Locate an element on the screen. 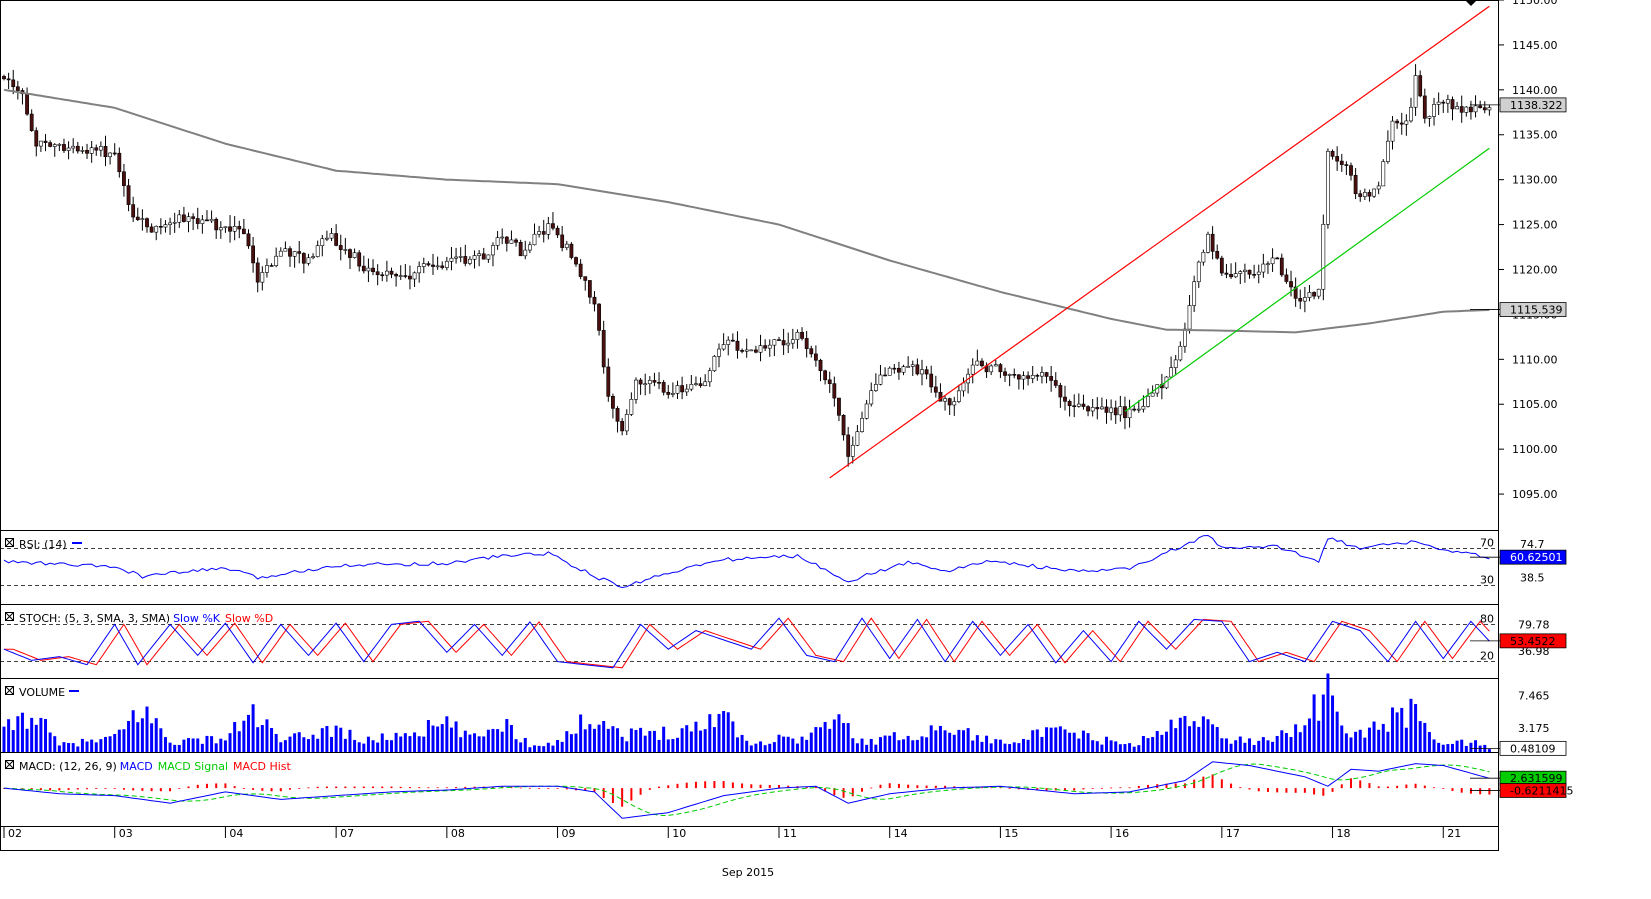 The height and width of the screenshot is (899, 1651). macd-value-tag: 2.631599 is located at coordinates (1518, 778).